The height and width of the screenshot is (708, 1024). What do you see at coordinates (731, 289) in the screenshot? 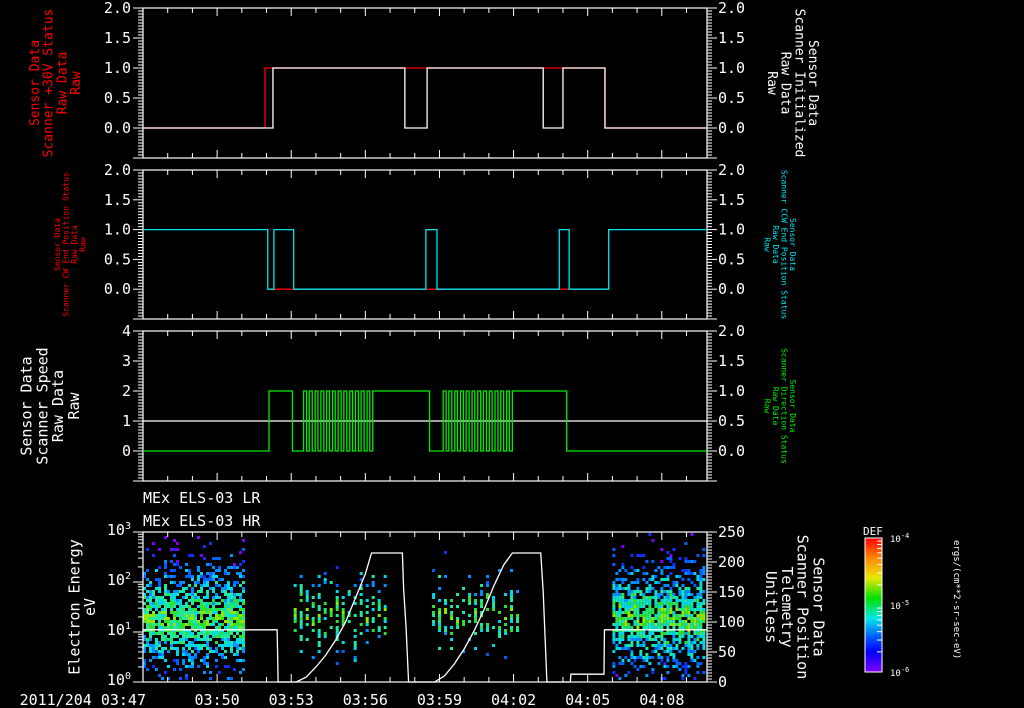
I see `right-tick-label: 0.0` at bounding box center [731, 289].